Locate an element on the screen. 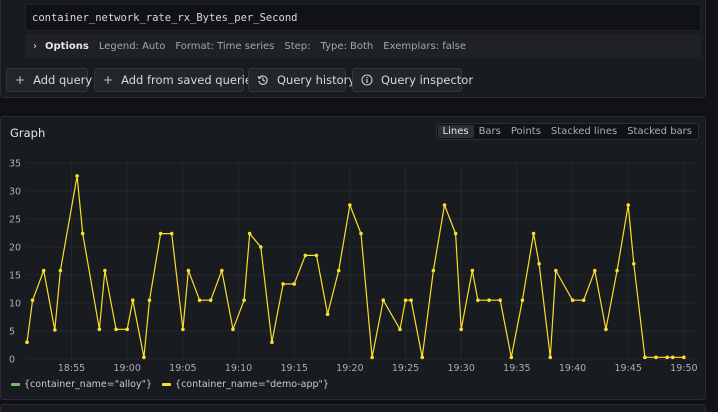  legend-item-demo-app: {container_name="demo-app"} is located at coordinates (245, 384).